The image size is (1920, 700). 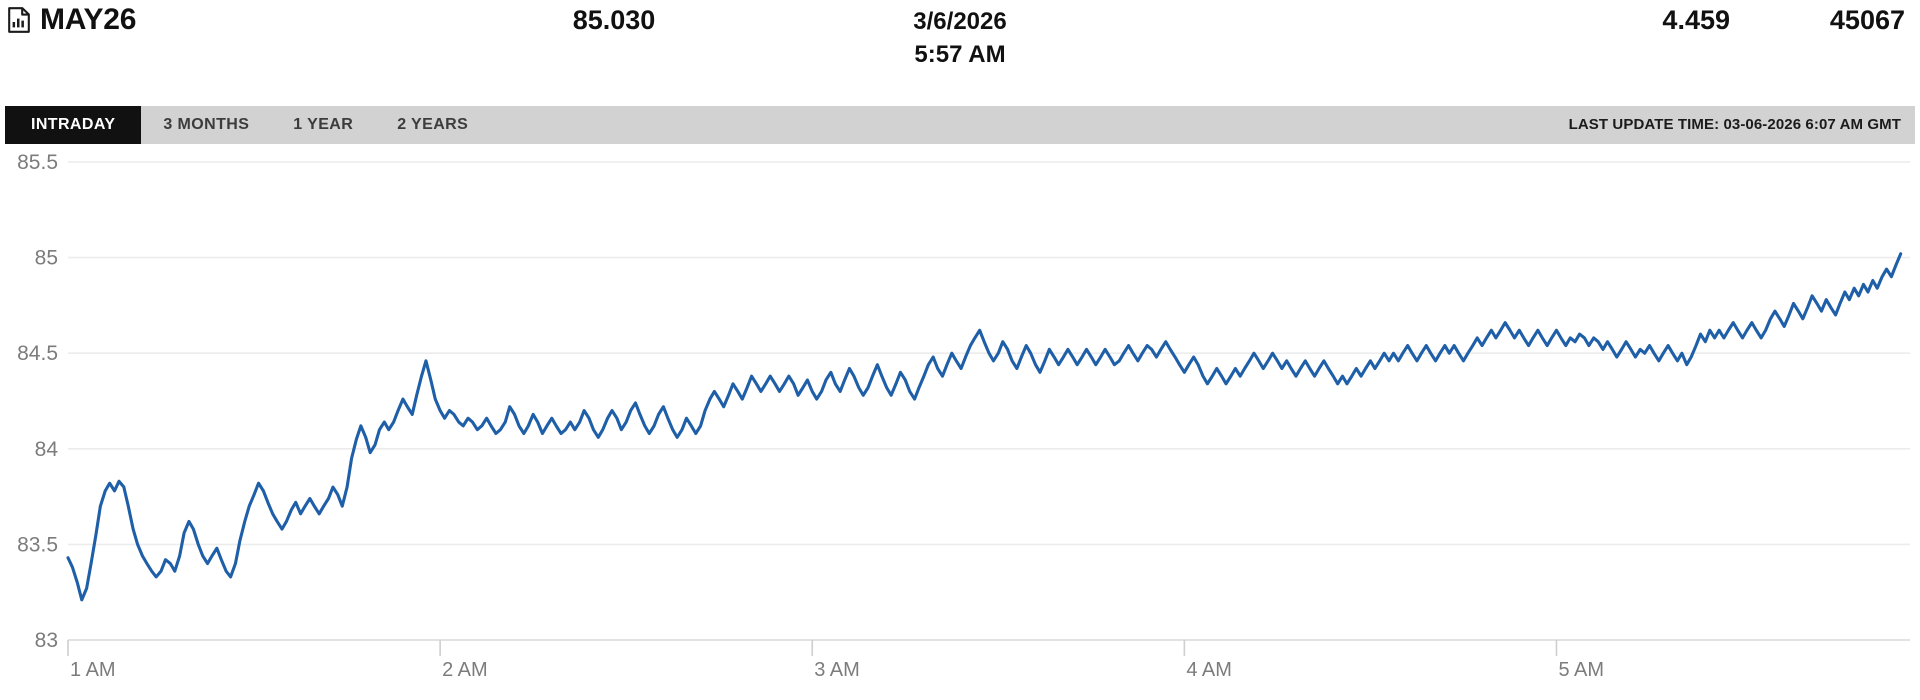 I want to click on quote-time: 5:57 AM, so click(x=960, y=54).